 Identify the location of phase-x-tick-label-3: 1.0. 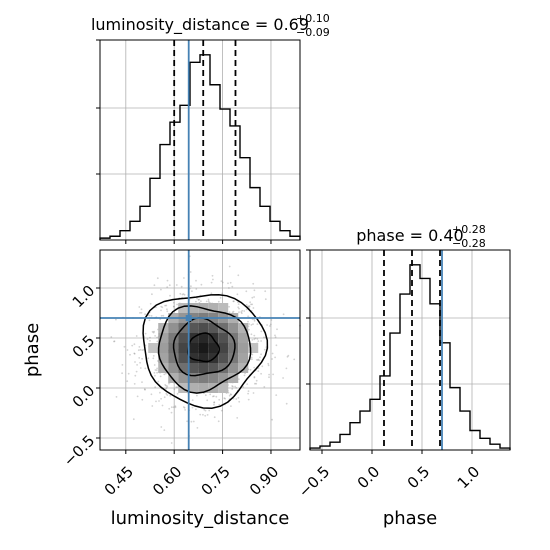
(469, 478).